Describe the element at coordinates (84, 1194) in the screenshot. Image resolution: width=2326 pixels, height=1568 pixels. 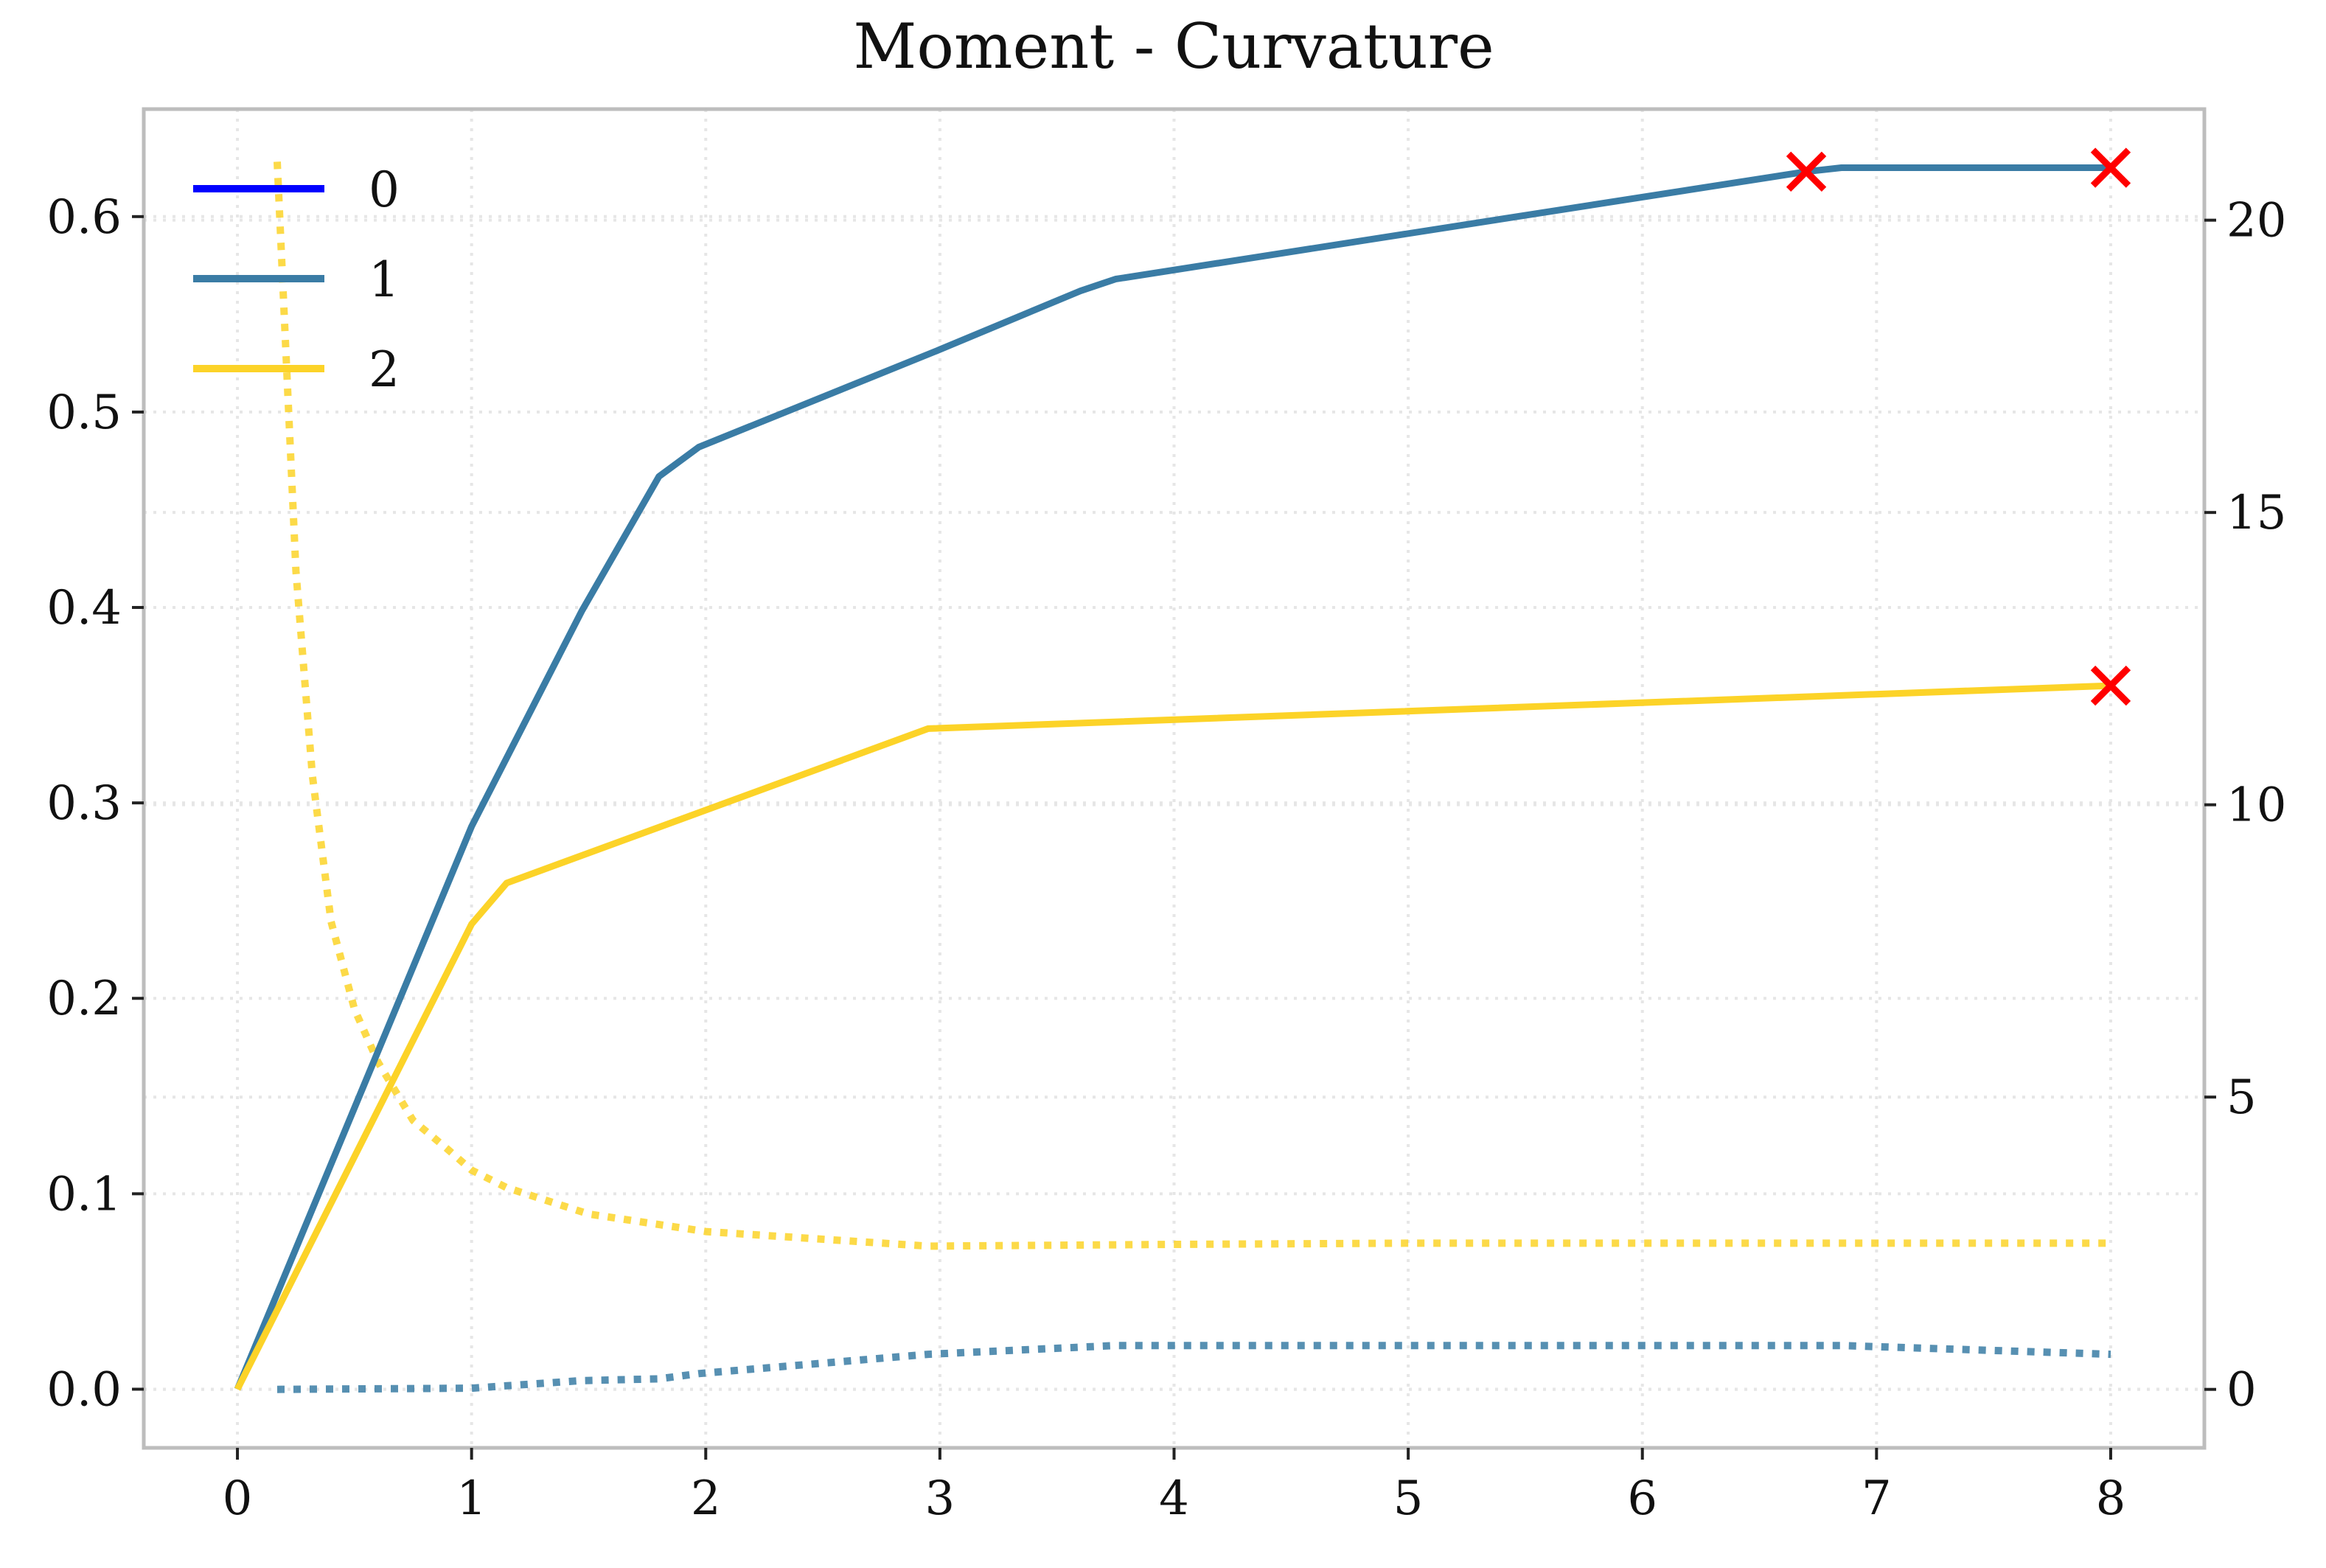
I see `y-tick-label: 0.1` at that location.